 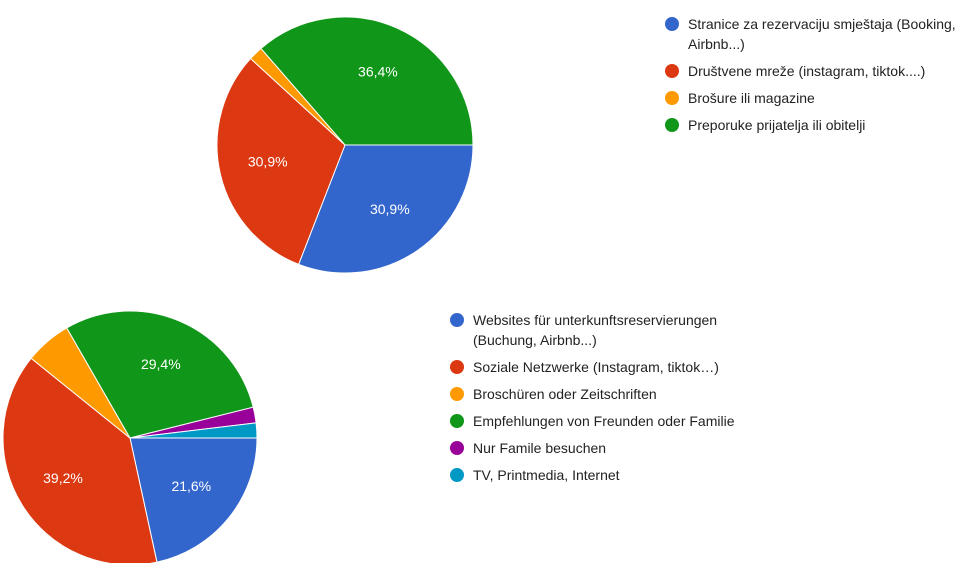 I want to click on legend-item: Broschüren oder Zeitschriften, so click(x=615, y=394).